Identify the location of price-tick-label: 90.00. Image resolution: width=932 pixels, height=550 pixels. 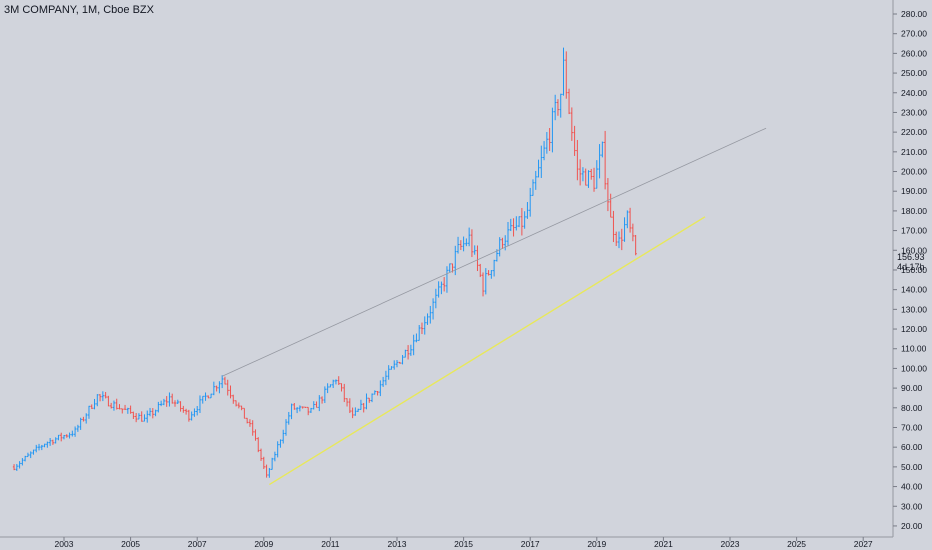
(912, 388).